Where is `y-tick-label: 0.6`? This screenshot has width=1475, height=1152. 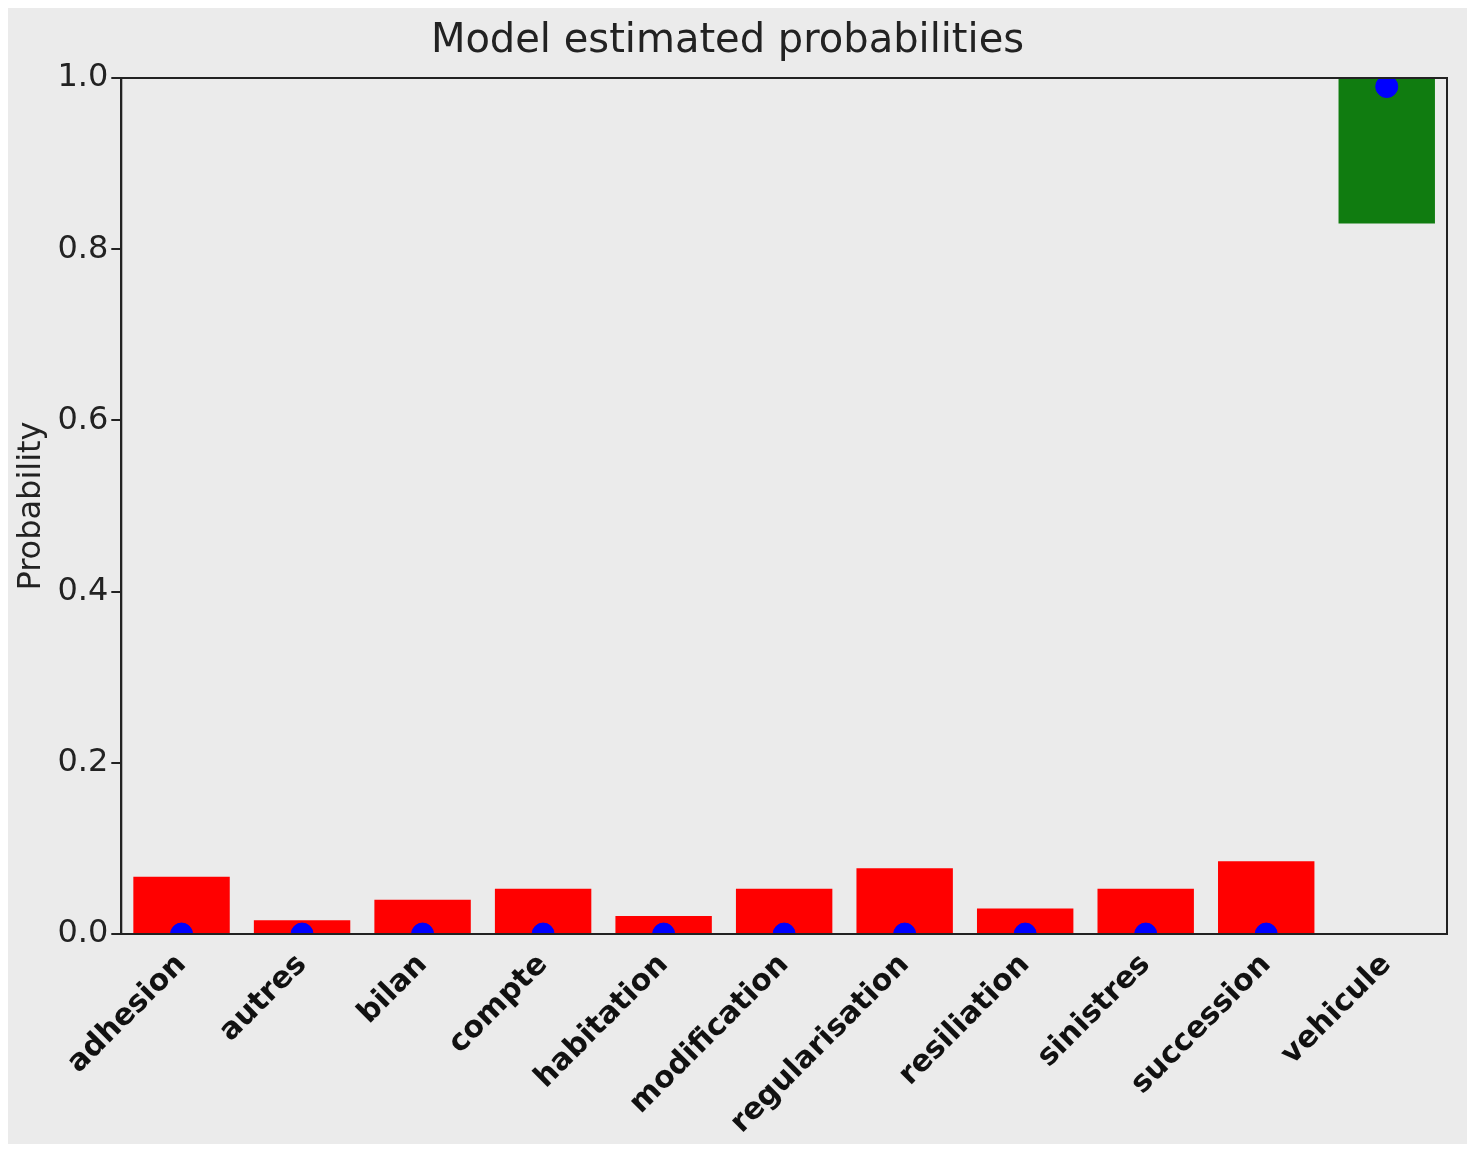 y-tick-label: 0.6 is located at coordinates (83, 417).